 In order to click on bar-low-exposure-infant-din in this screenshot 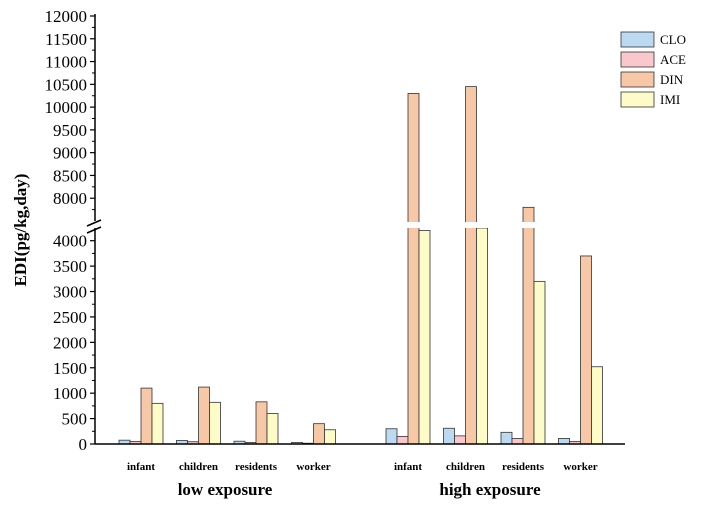, I will do `click(146, 416)`.